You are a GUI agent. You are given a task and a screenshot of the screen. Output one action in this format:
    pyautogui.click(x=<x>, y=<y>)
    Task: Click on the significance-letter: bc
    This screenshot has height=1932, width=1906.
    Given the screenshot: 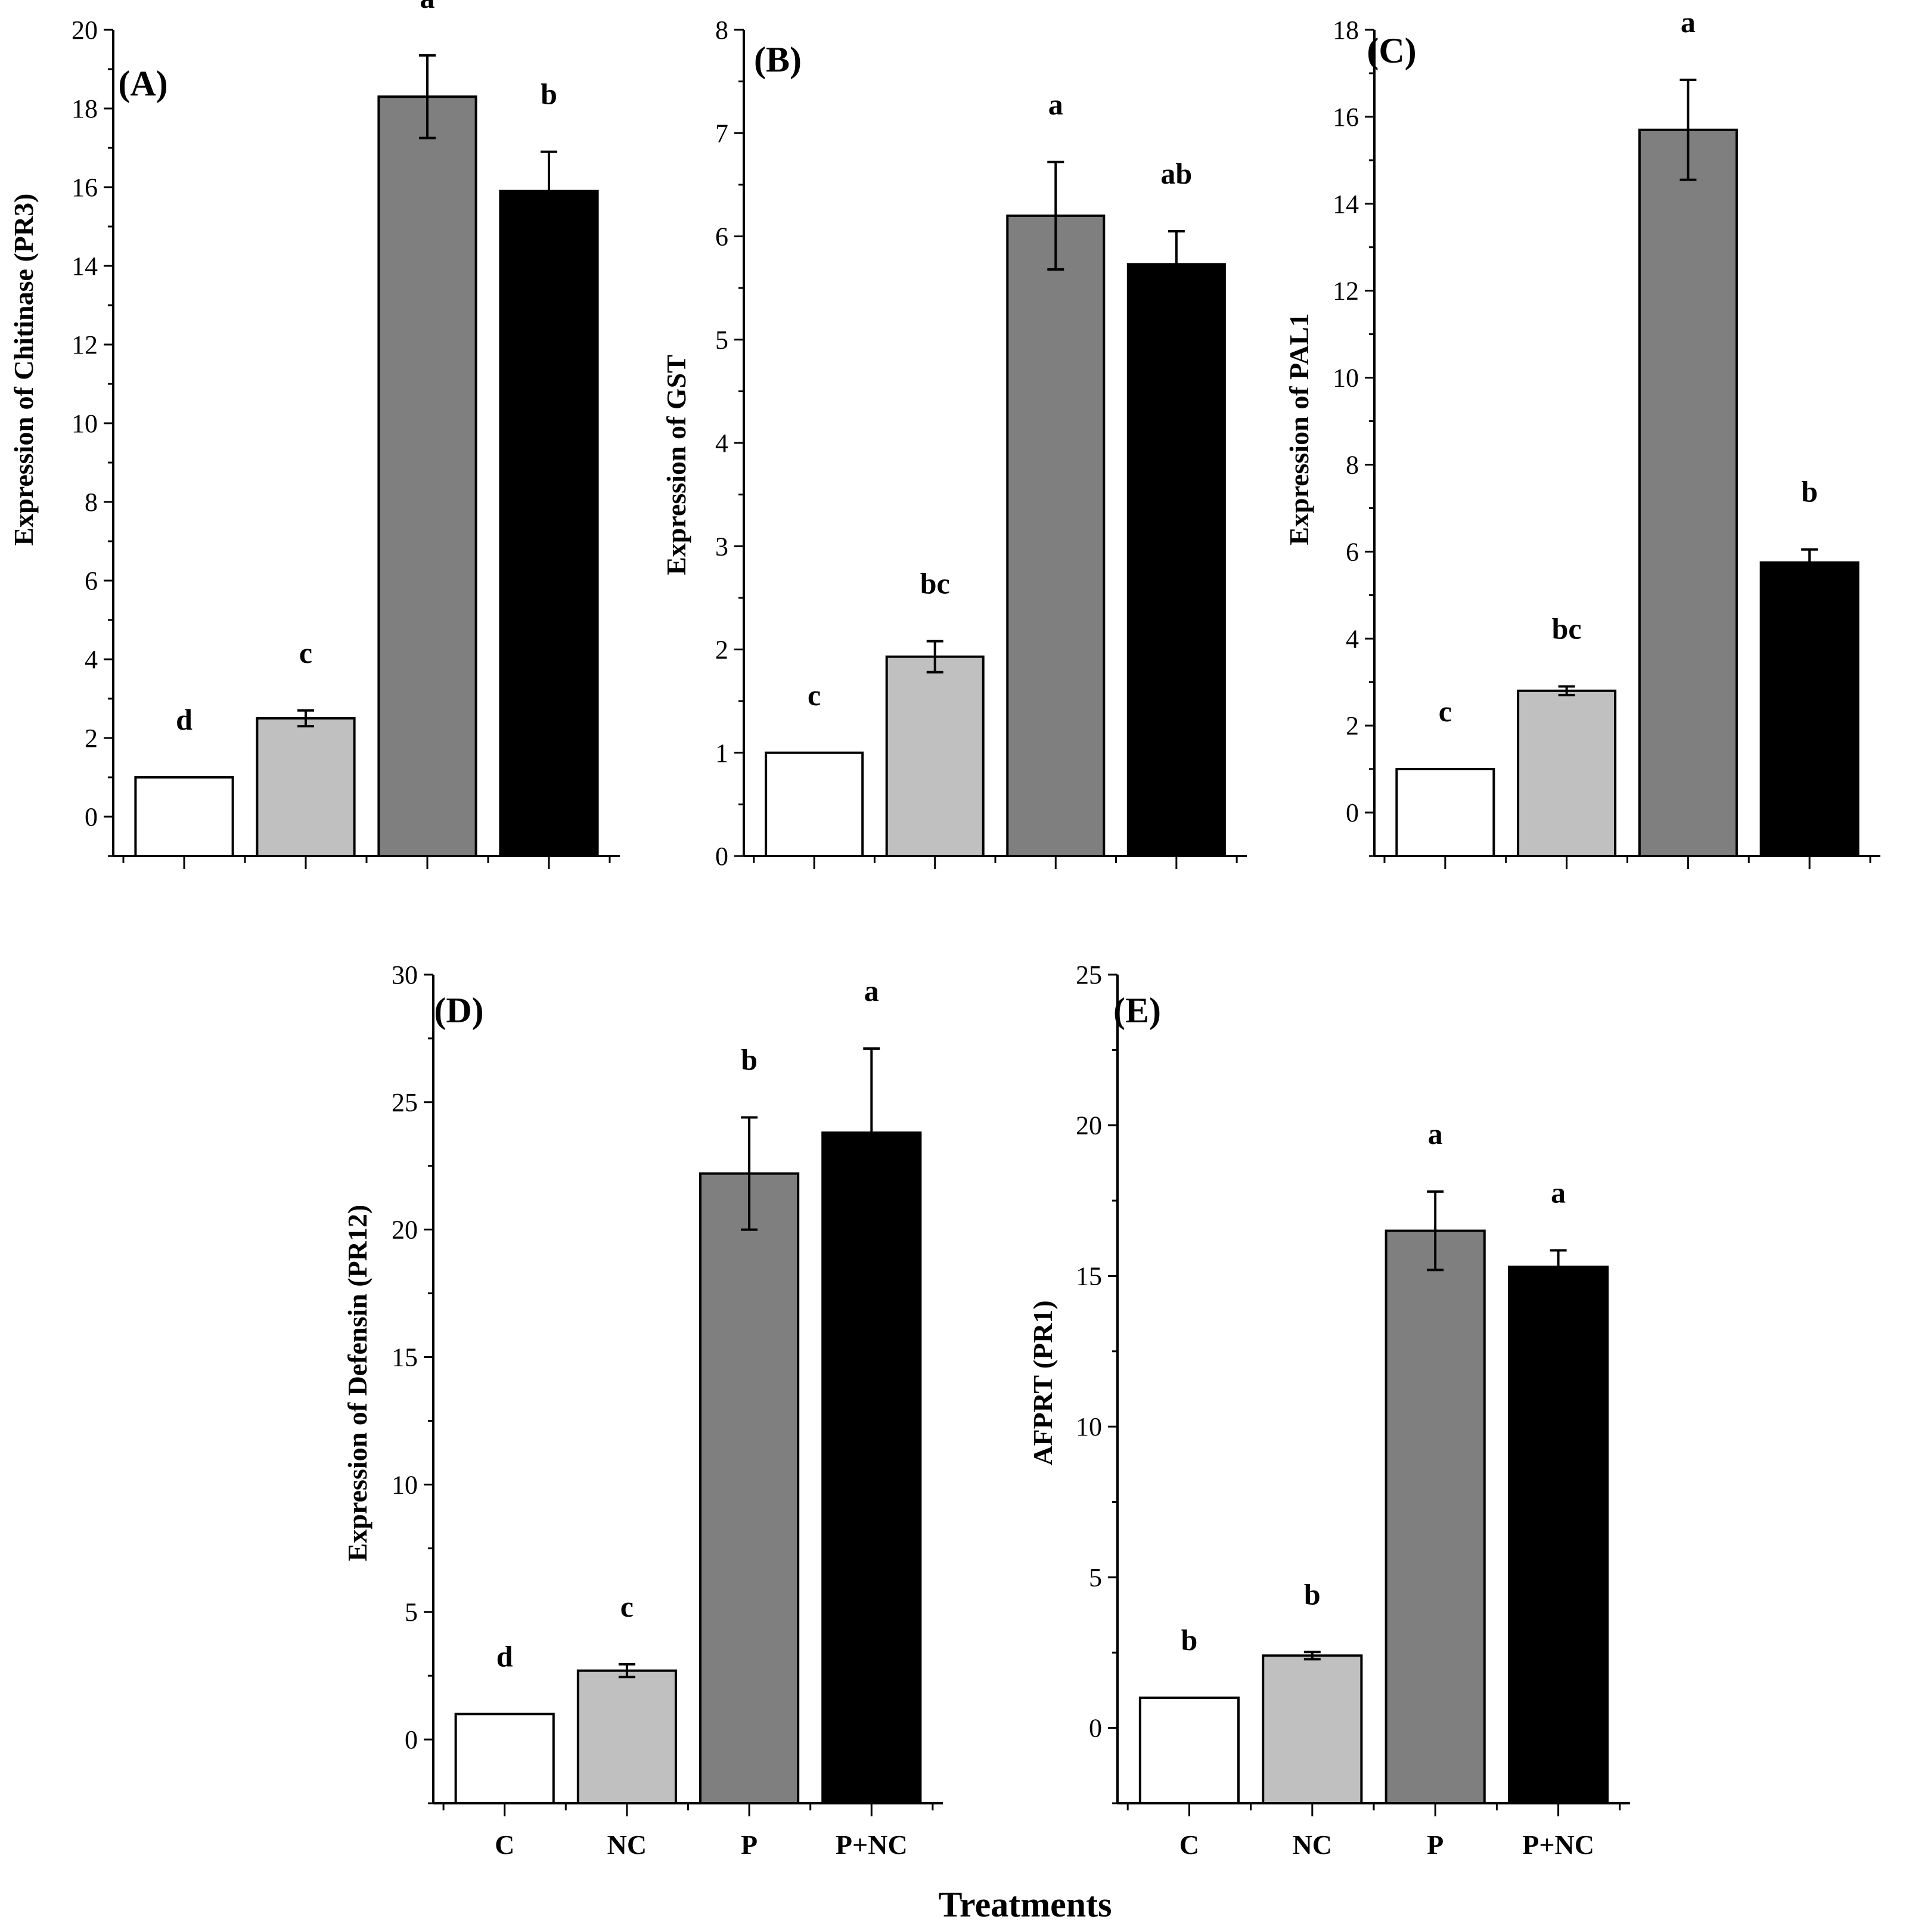 What is the action you would take?
    pyautogui.click(x=1567, y=629)
    